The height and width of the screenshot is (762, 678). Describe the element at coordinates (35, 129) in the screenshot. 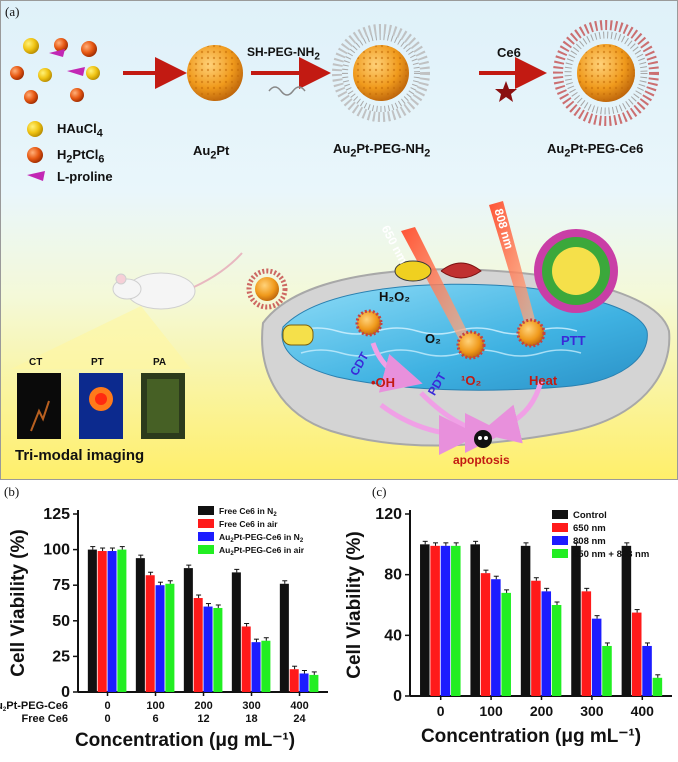

I see `gold-precursor-icon` at that location.